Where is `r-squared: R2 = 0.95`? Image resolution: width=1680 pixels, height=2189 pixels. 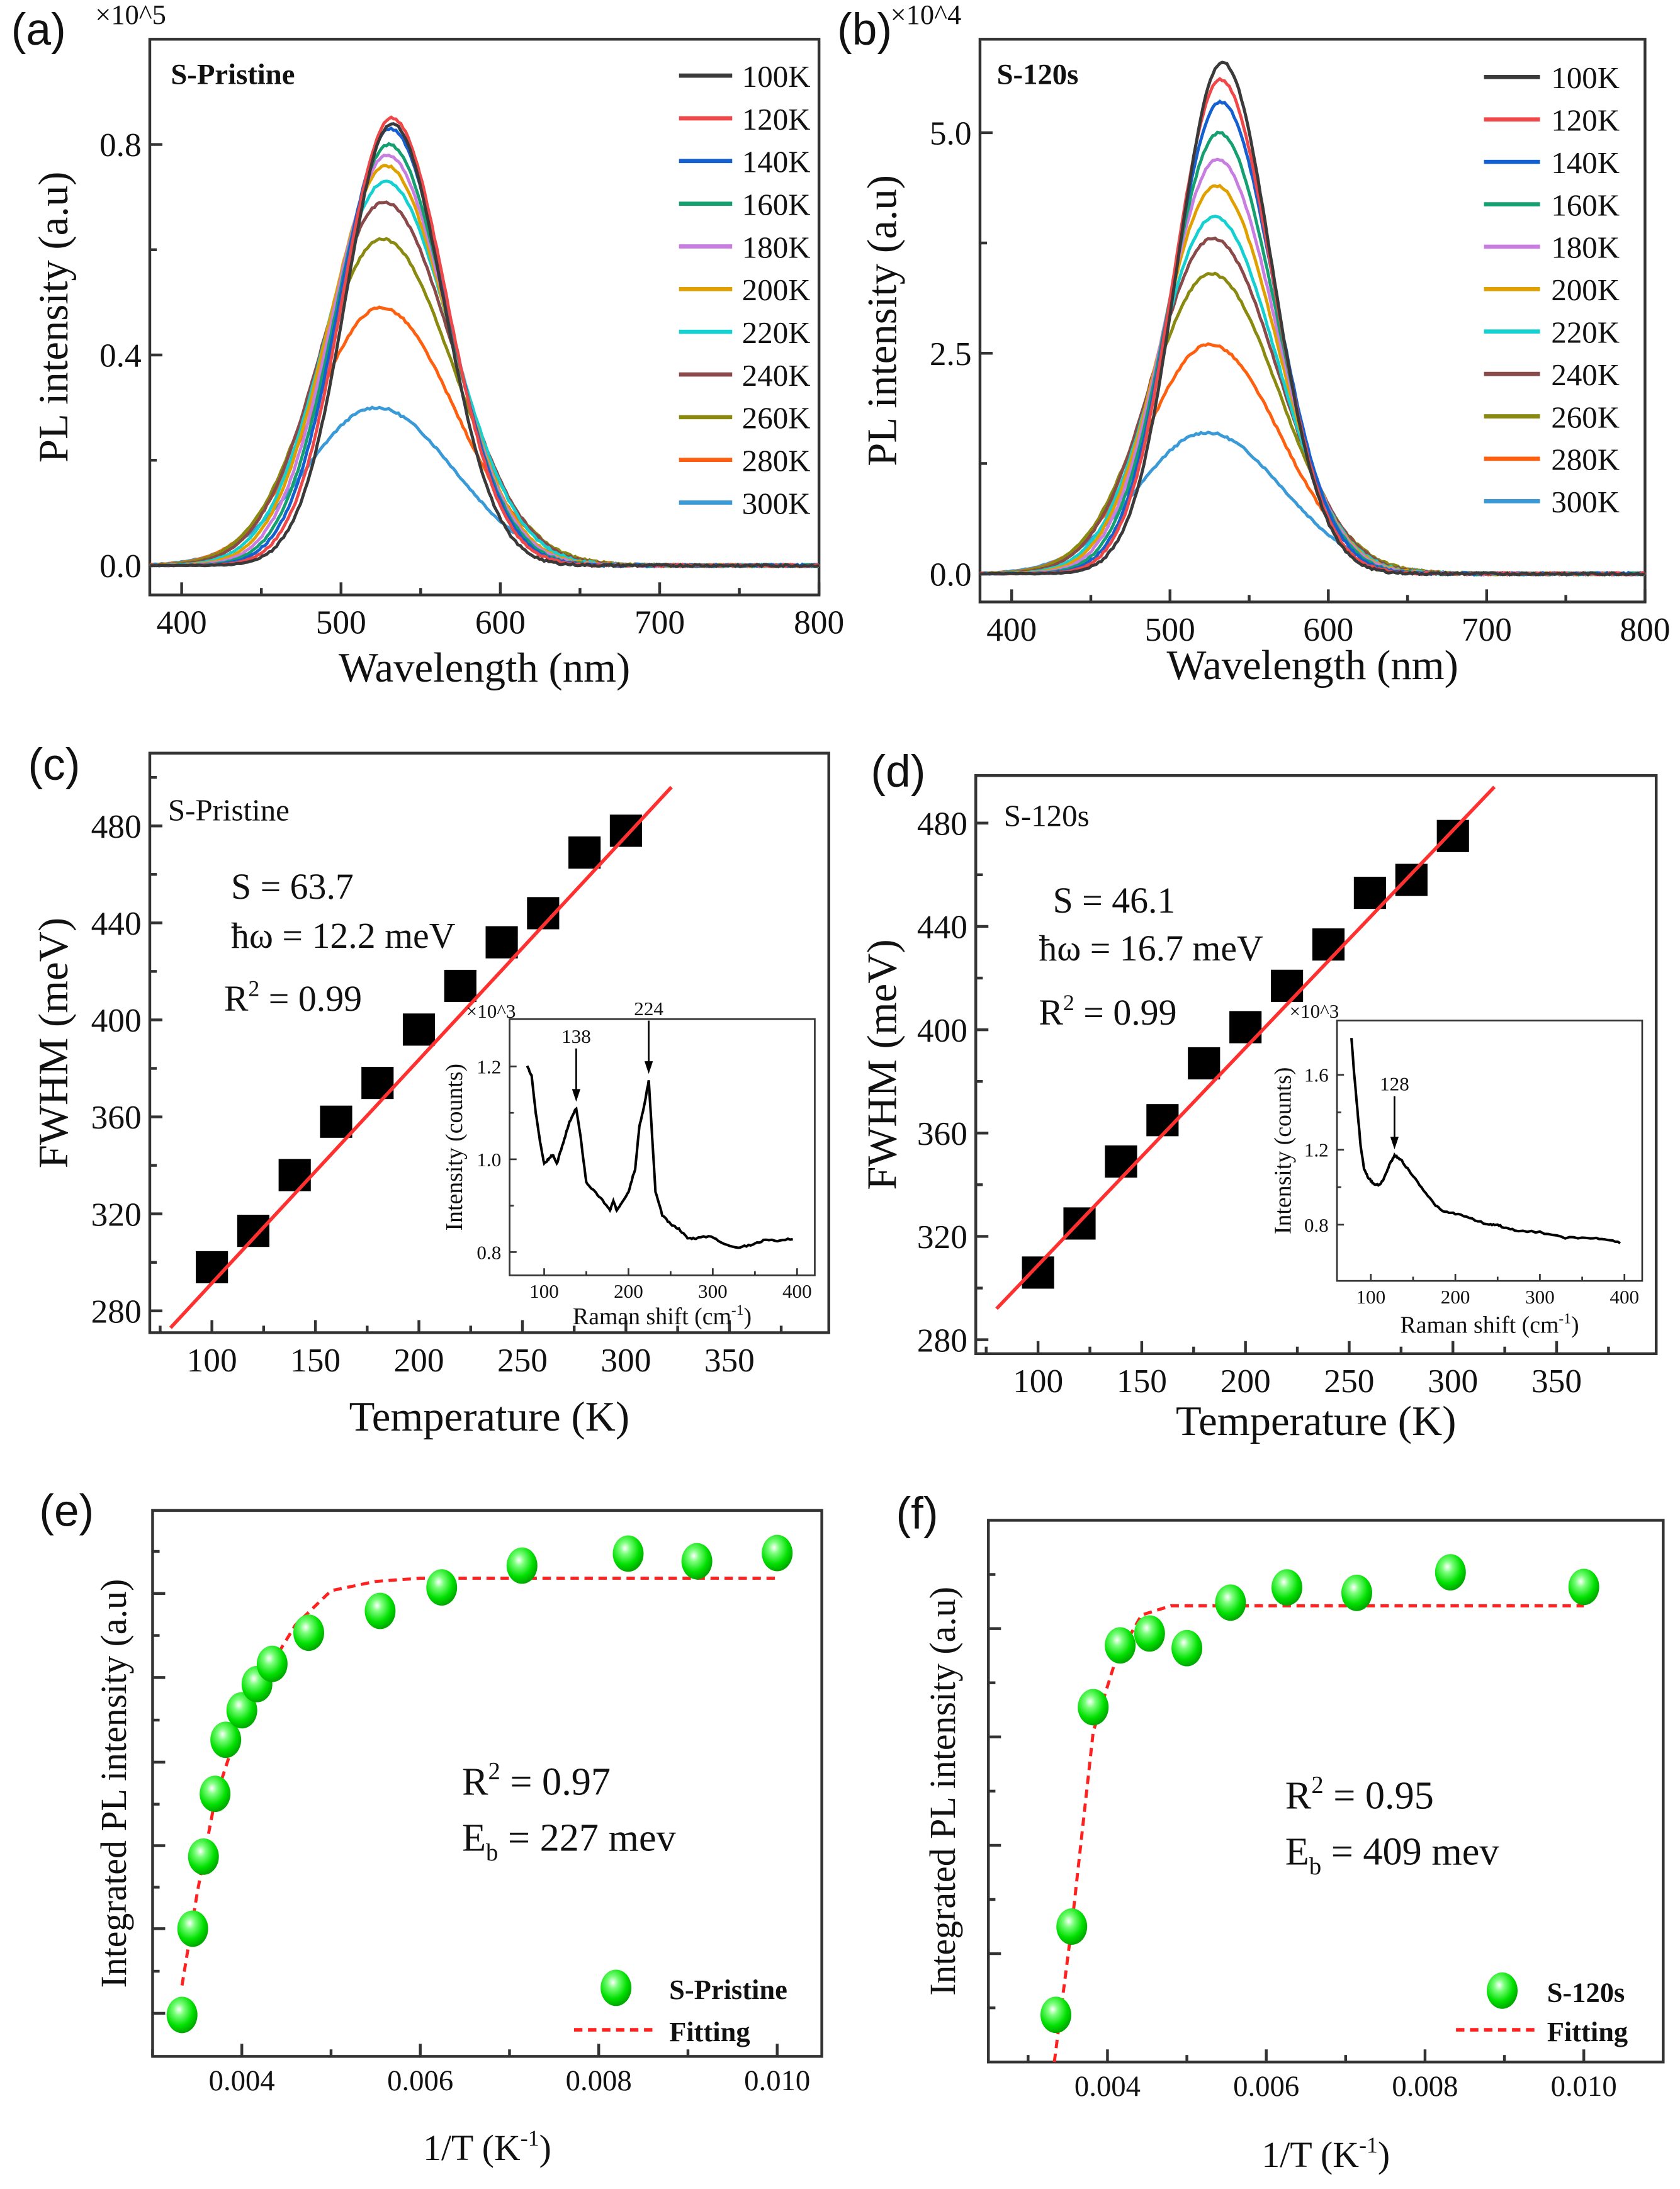 r-squared: R2 = 0.95 is located at coordinates (1359, 1795).